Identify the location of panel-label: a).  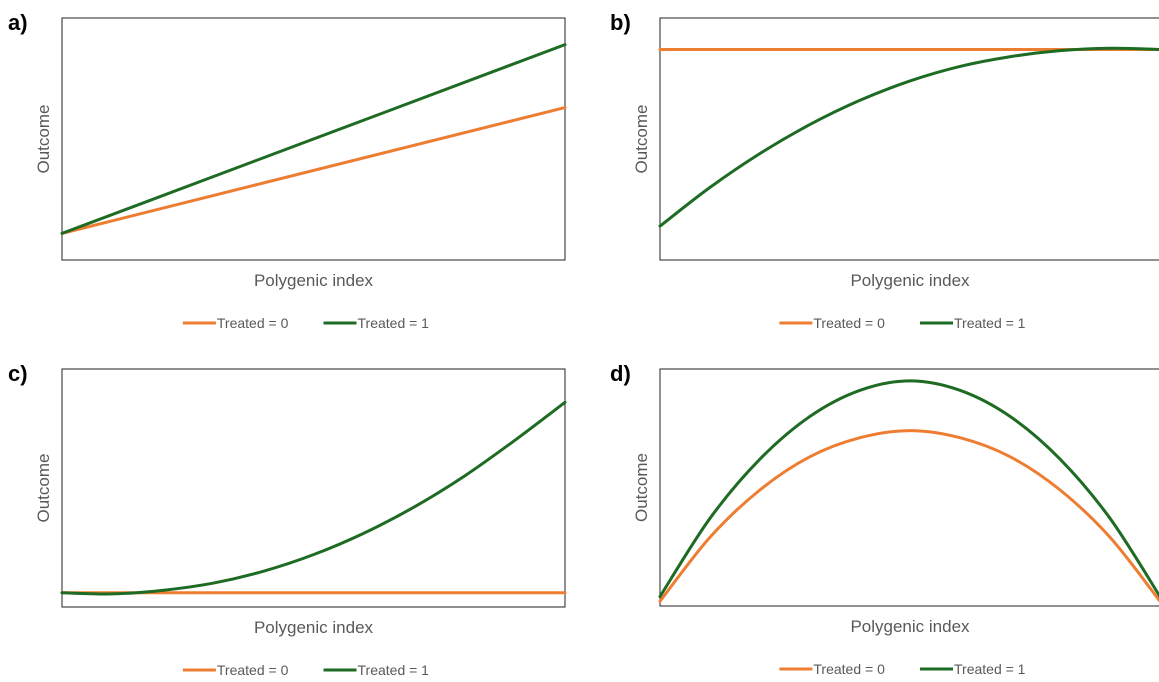
(18, 22).